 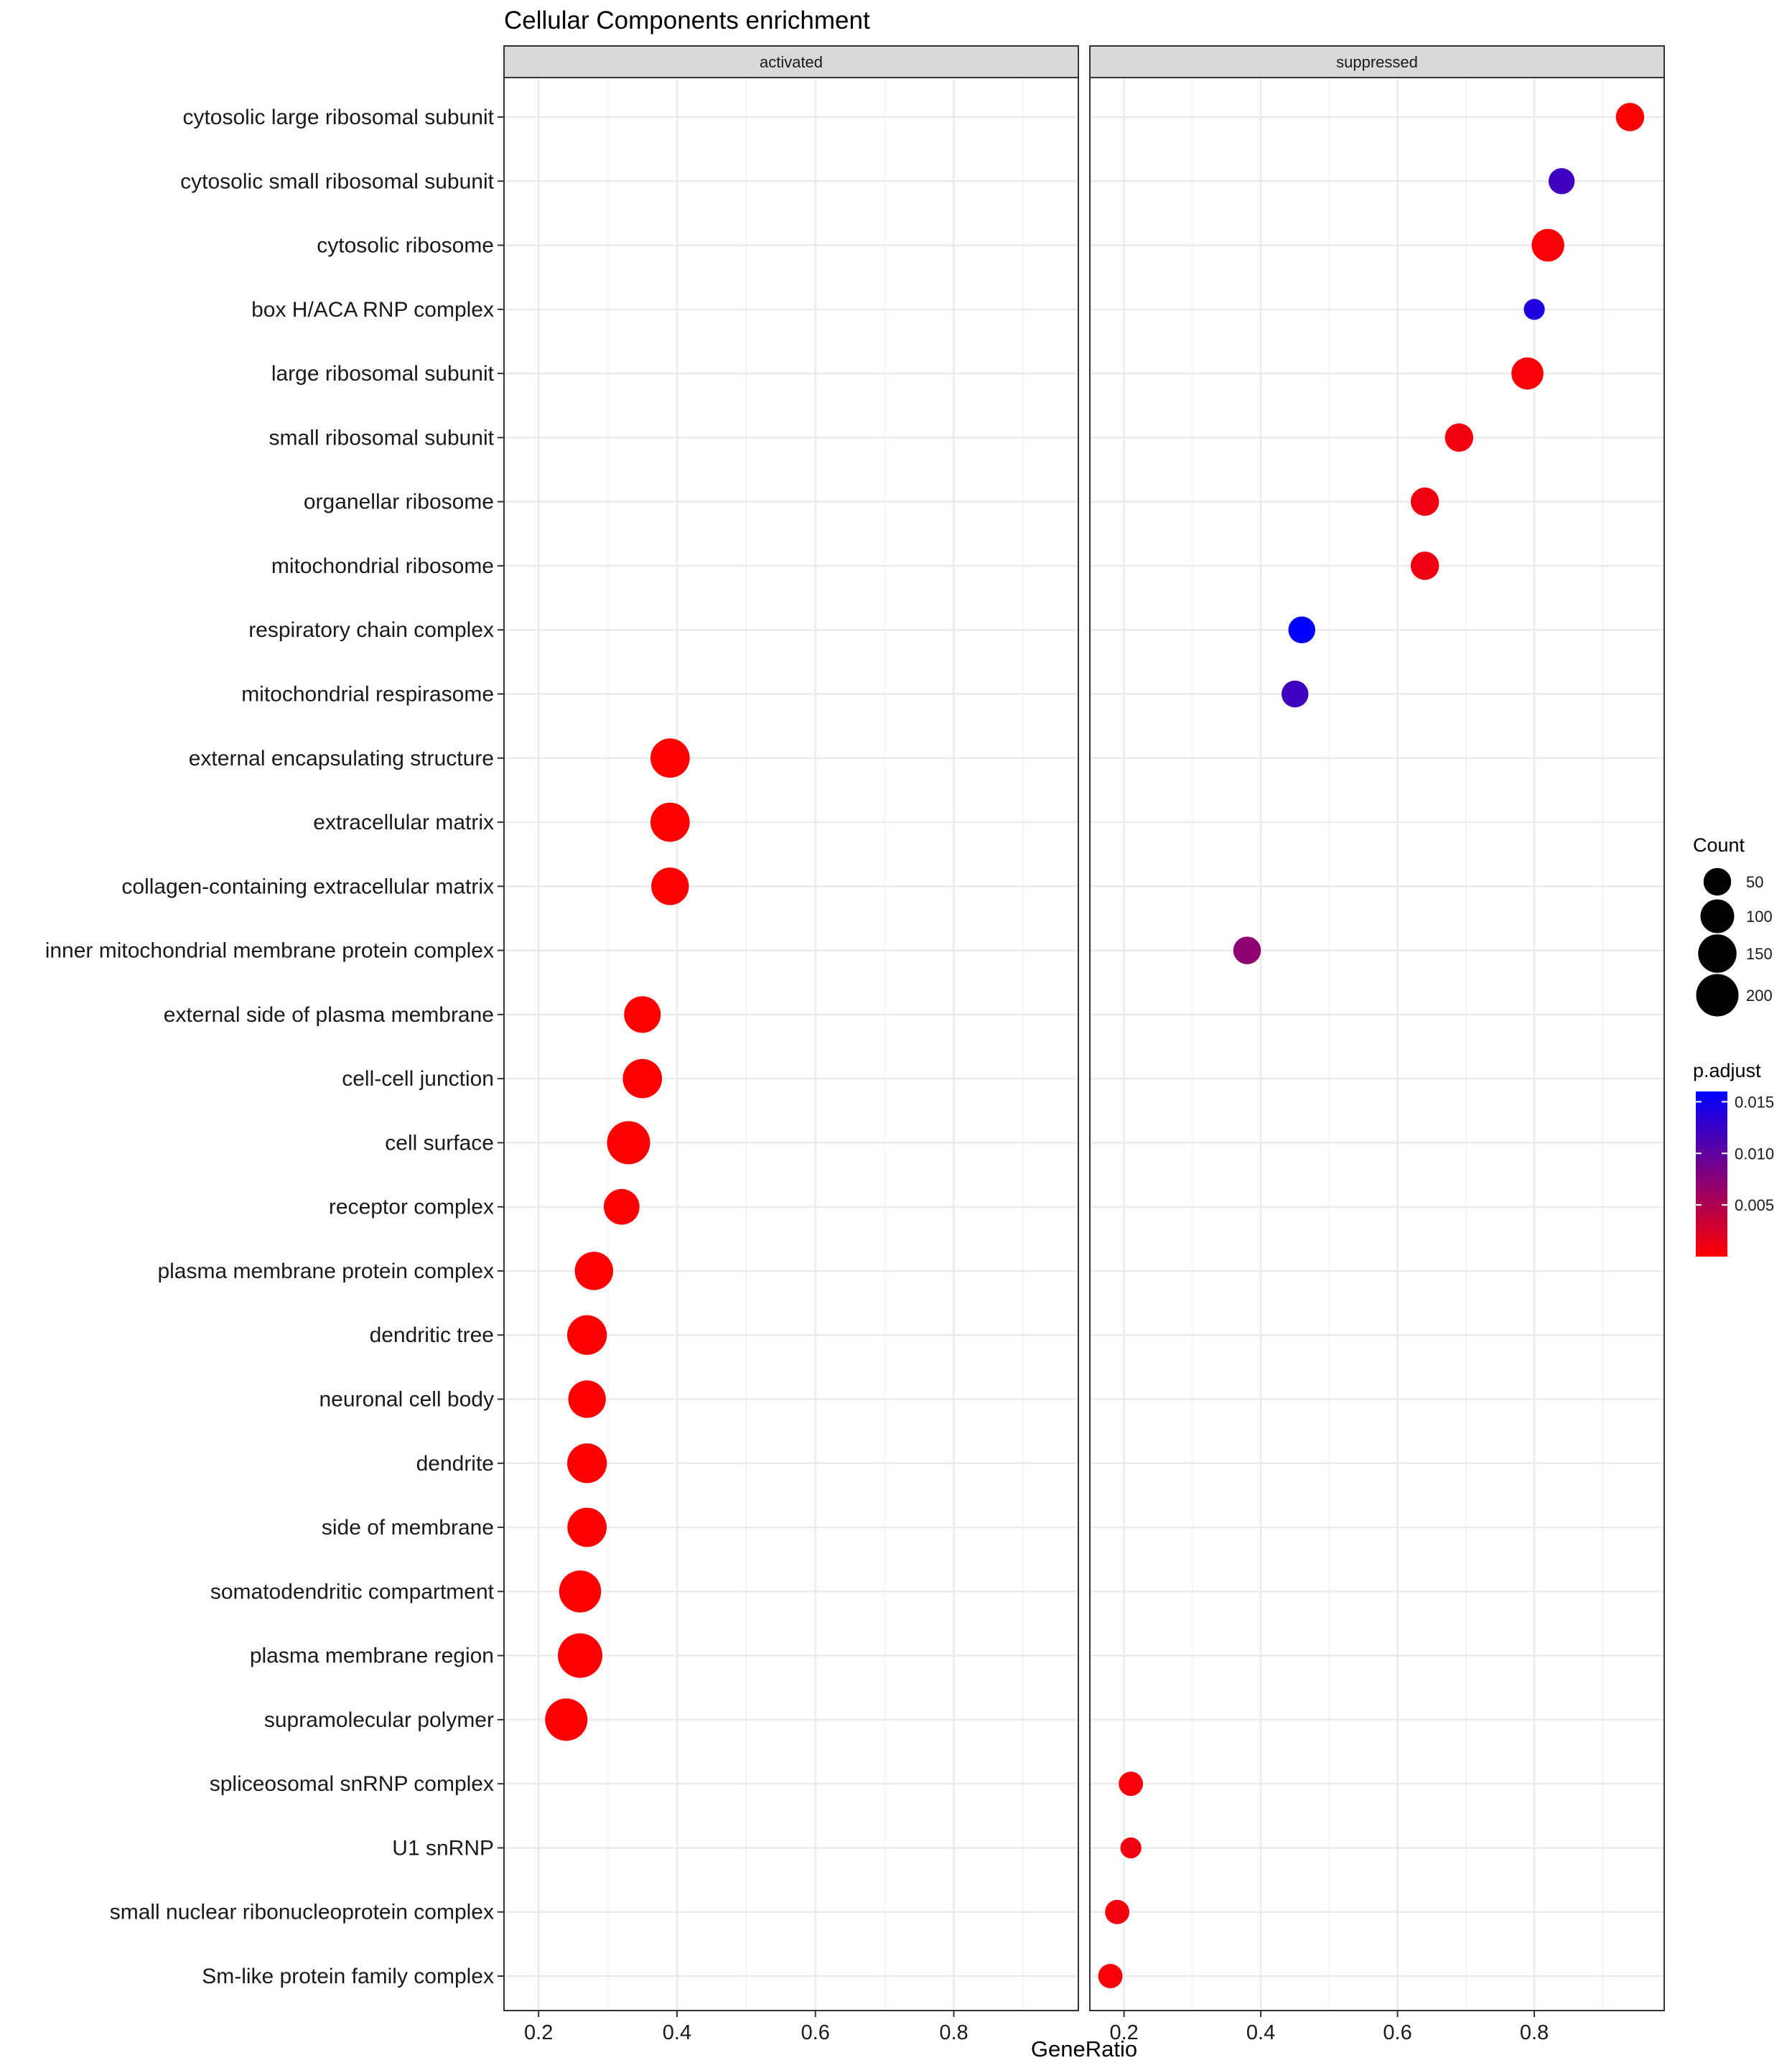 I want to click on category-label: mitochondrial ribosome, so click(x=382, y=566).